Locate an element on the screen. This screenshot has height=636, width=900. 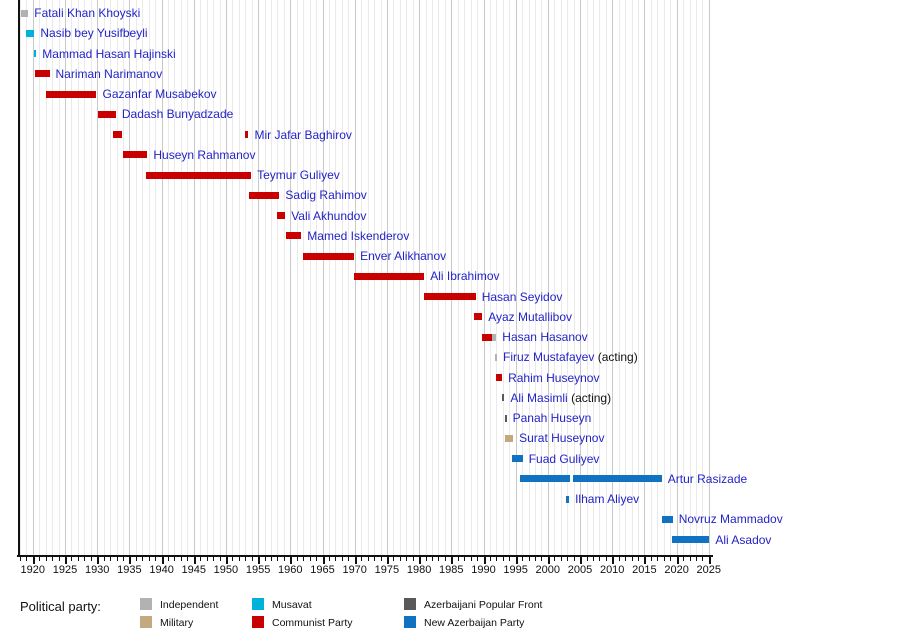
person-label: Ali Asadov is located at coordinates (743, 539).